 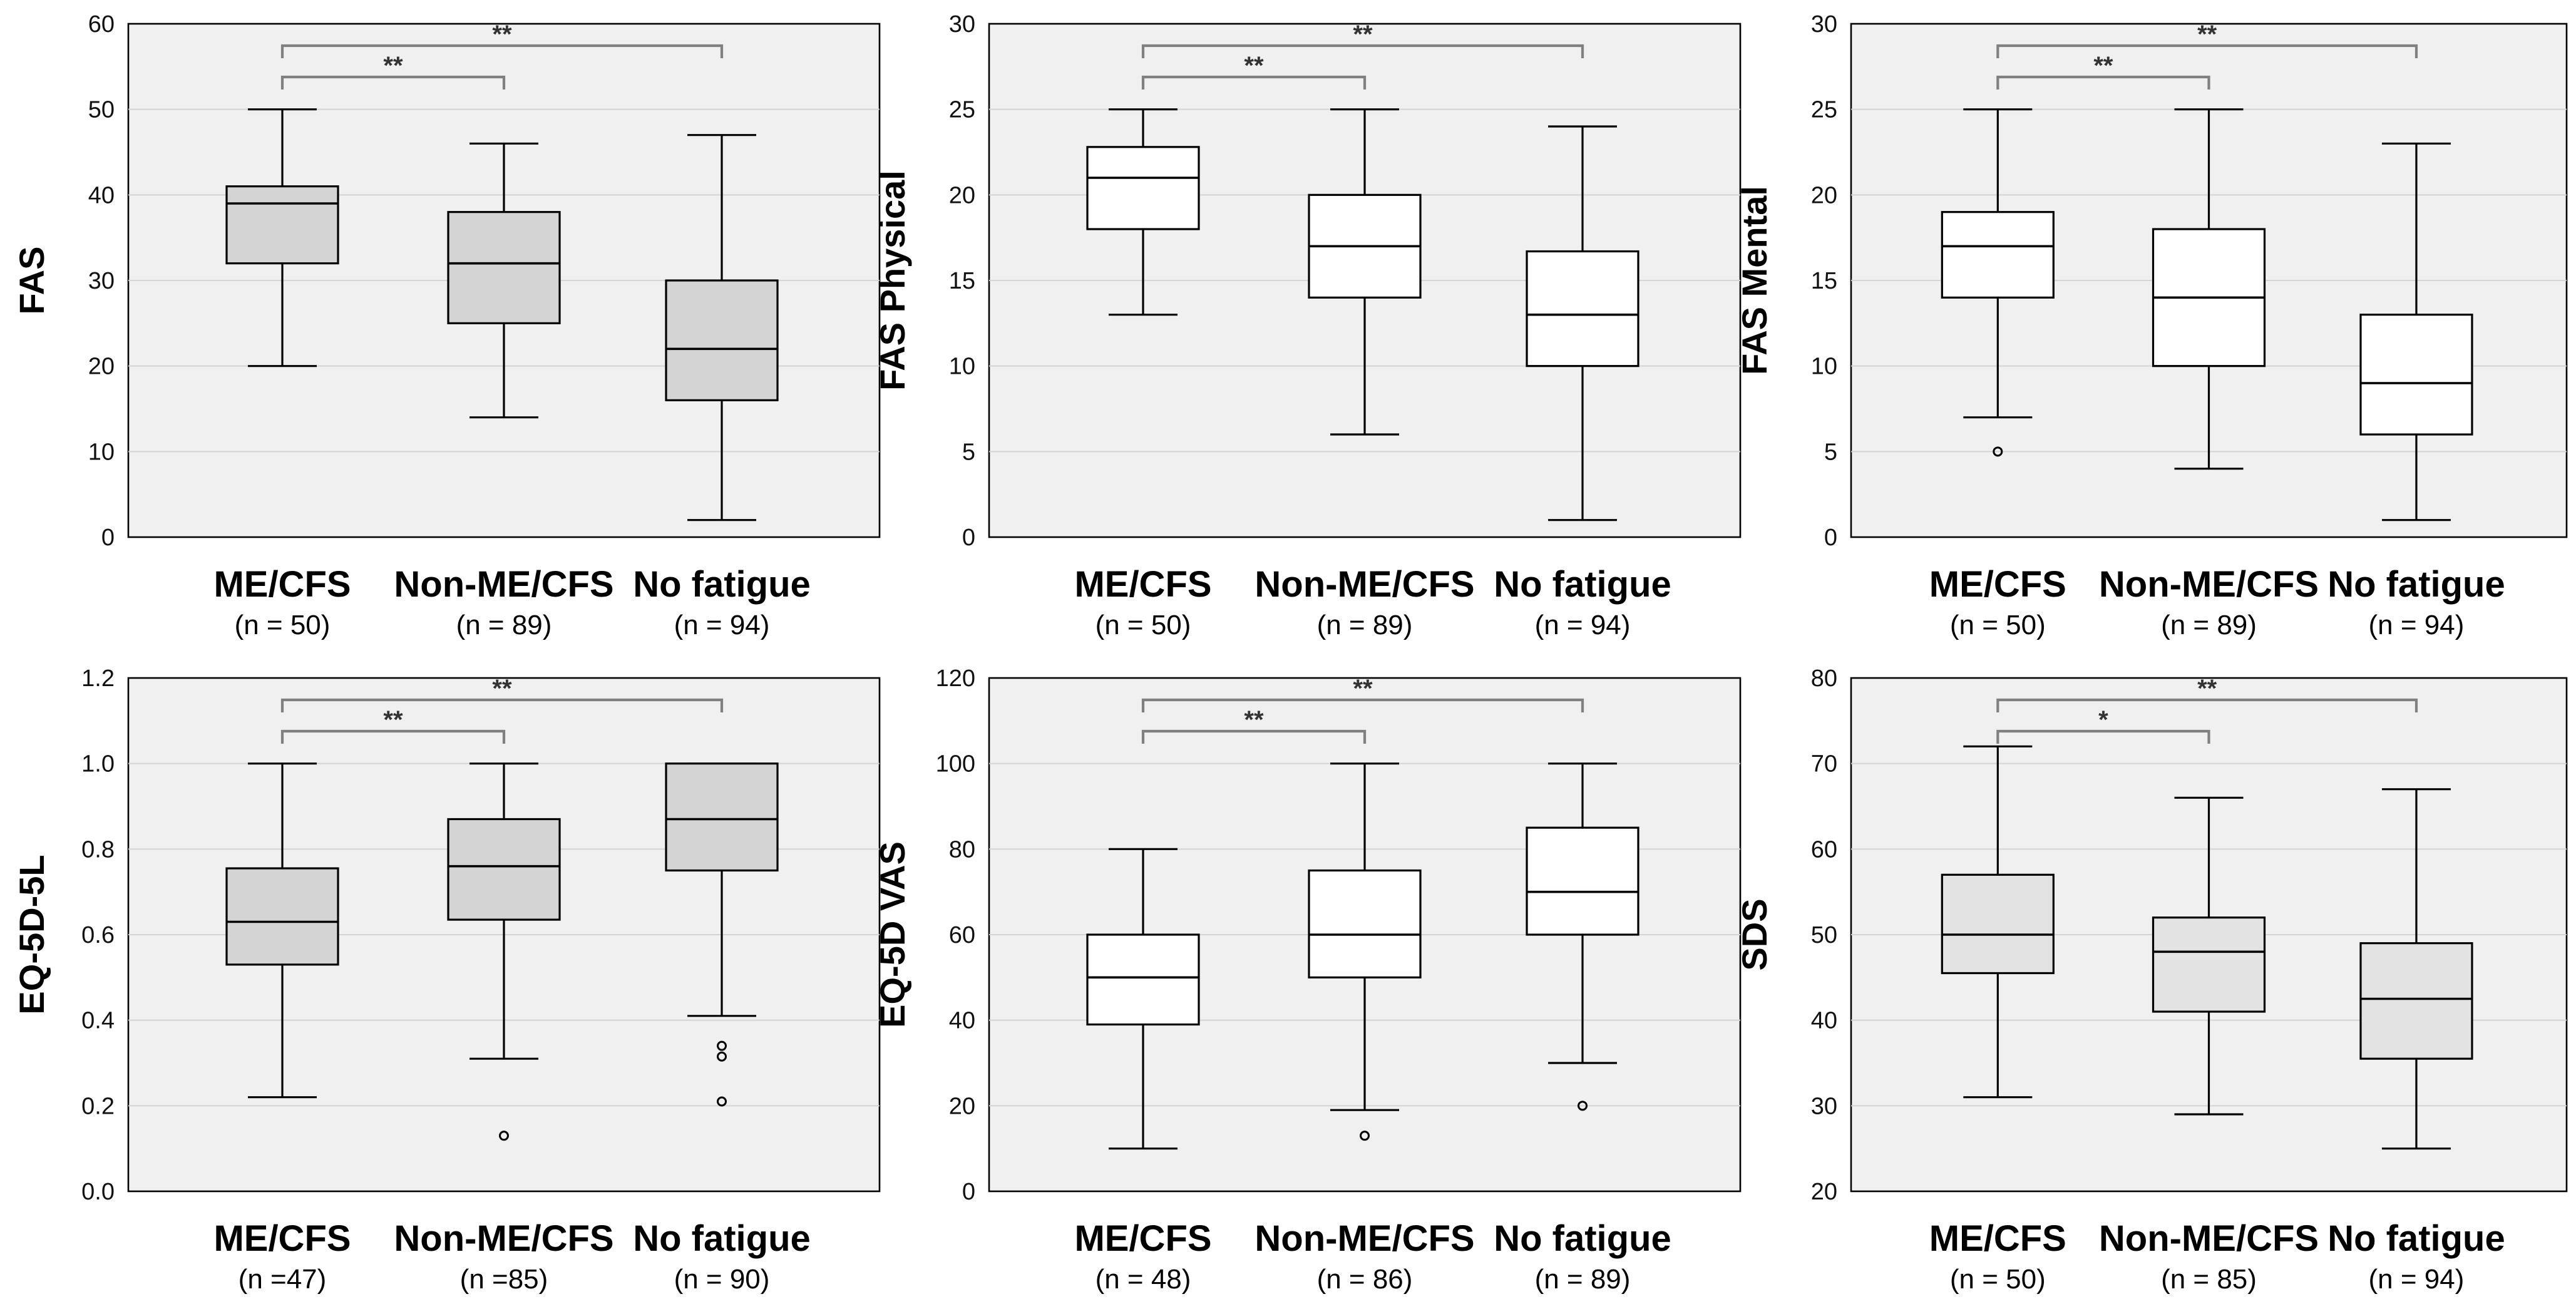 I want to click on y-axis-label: FAS Mental, so click(x=1754, y=280).